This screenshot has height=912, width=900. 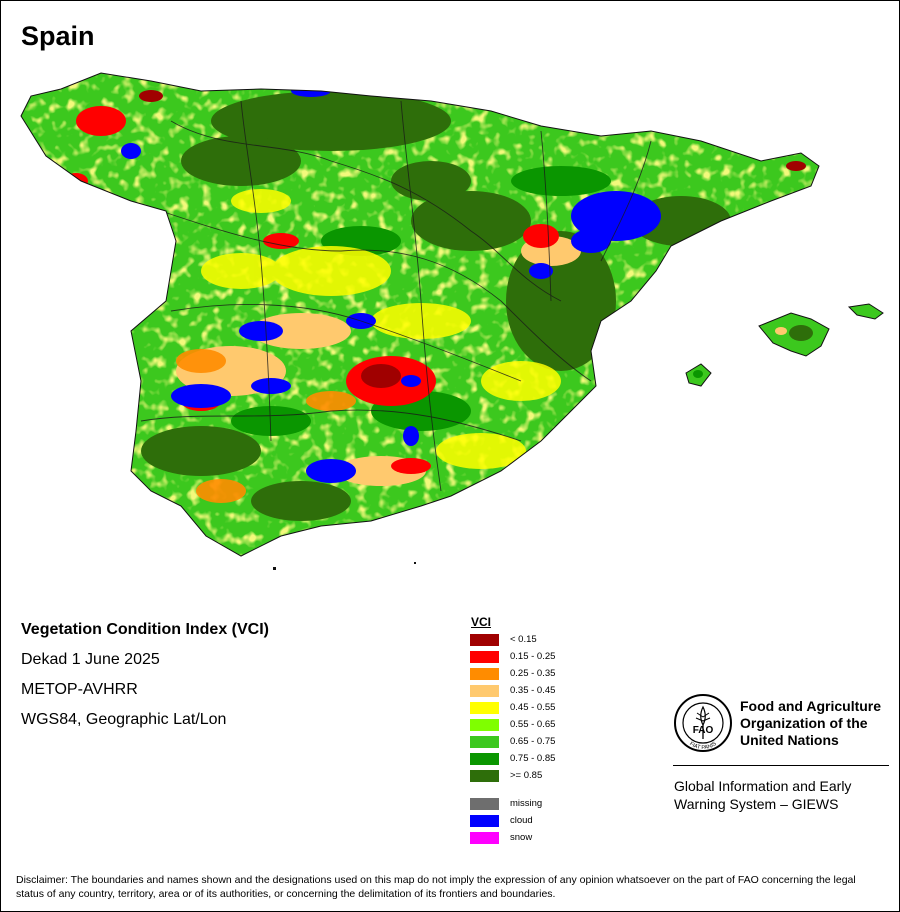 What do you see at coordinates (521, 837) in the screenshot?
I see `legend-label: snow` at bounding box center [521, 837].